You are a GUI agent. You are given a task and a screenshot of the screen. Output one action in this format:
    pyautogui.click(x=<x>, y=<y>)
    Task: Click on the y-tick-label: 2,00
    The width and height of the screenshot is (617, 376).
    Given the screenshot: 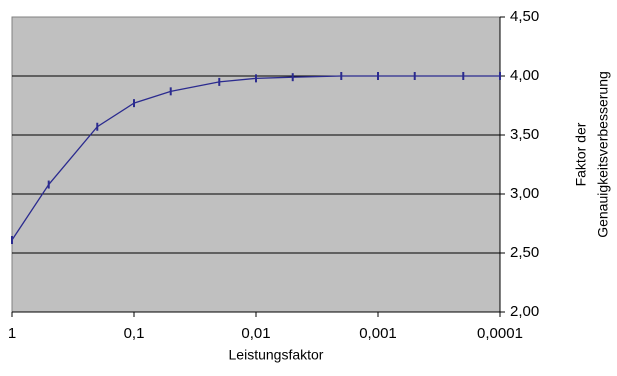 What is the action you would take?
    pyautogui.click(x=524, y=311)
    